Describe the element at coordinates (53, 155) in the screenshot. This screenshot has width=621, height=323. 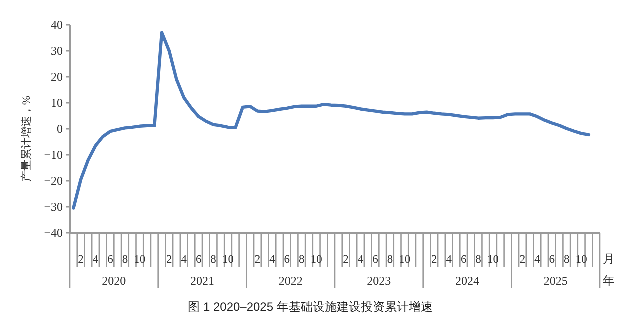
I see `y-tick-label: −10` at that location.